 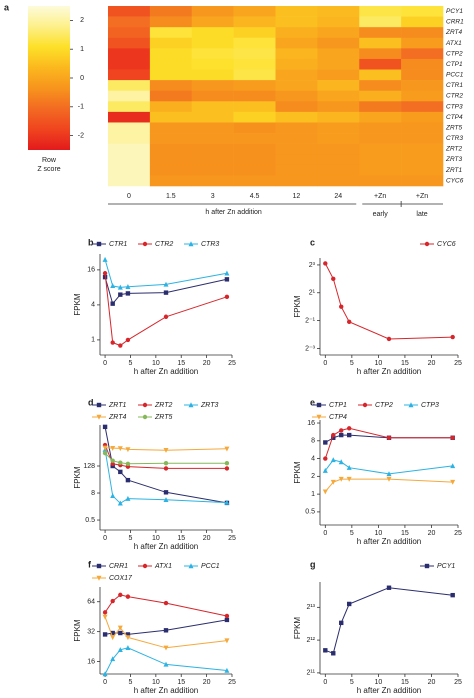 What do you see at coordinates (310, 640) in the screenshot?
I see `y-tick-label: 2¹²` at bounding box center [310, 640].